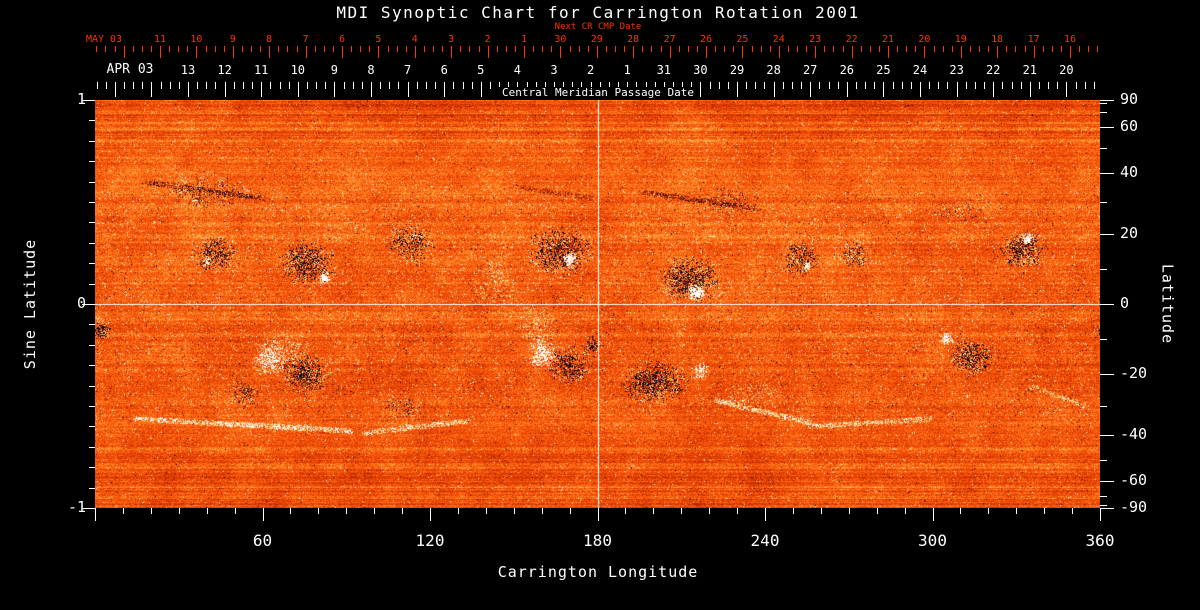 The image size is (1200, 610). I want to click on longitude-tick-label: 60, so click(262, 540).